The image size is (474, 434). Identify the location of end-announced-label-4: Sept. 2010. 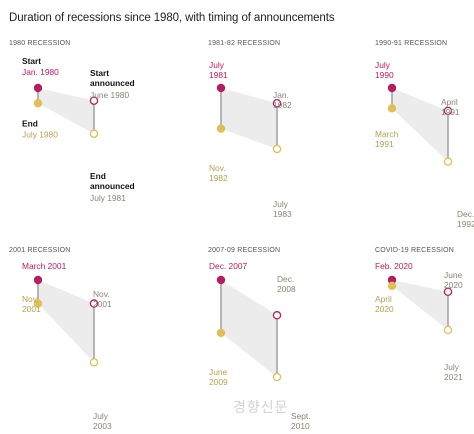
(301, 421).